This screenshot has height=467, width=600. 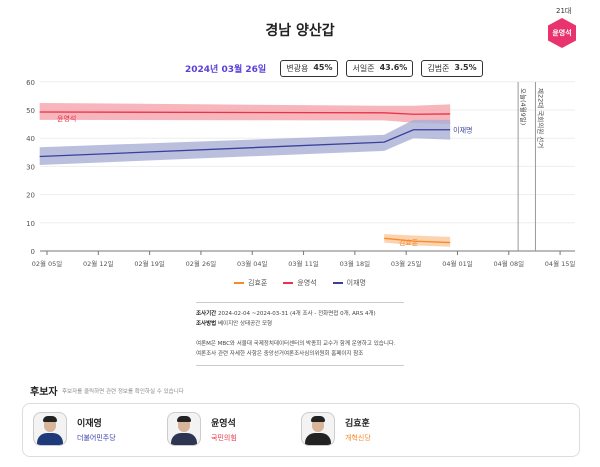 I want to click on series-line-김효훈, so click(x=417, y=240).